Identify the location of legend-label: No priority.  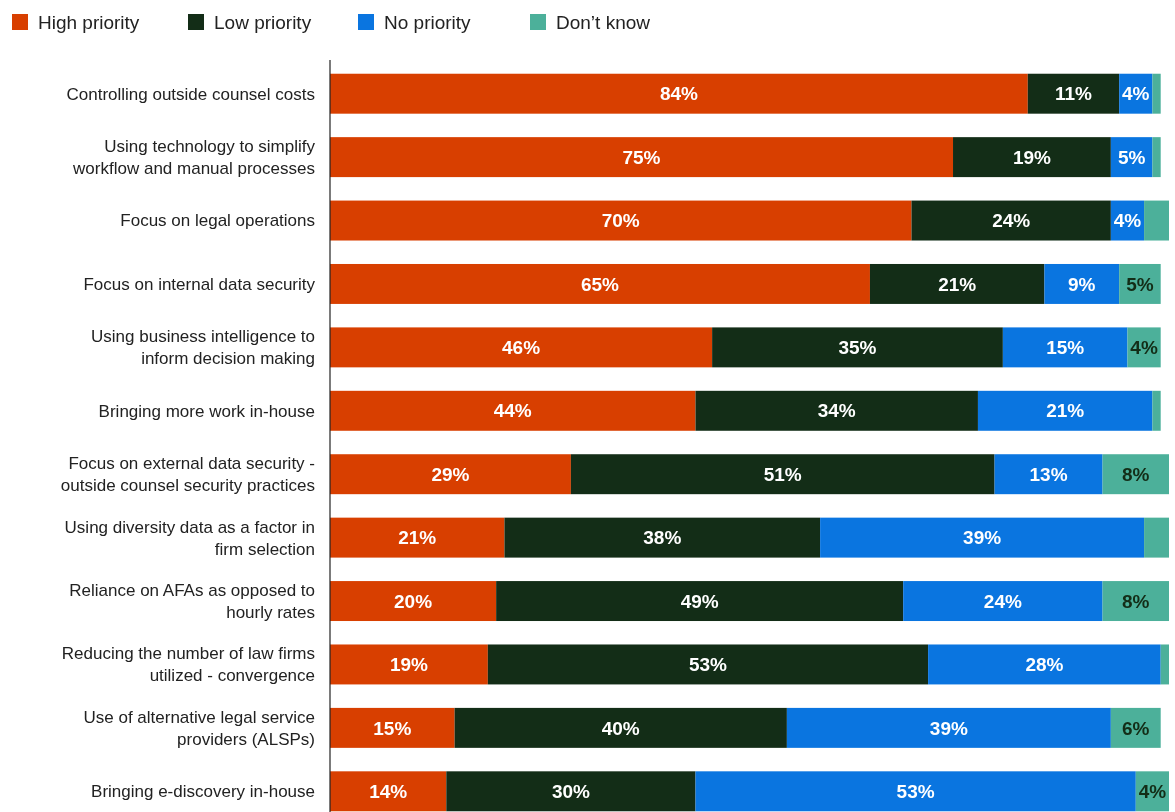
(428, 22).